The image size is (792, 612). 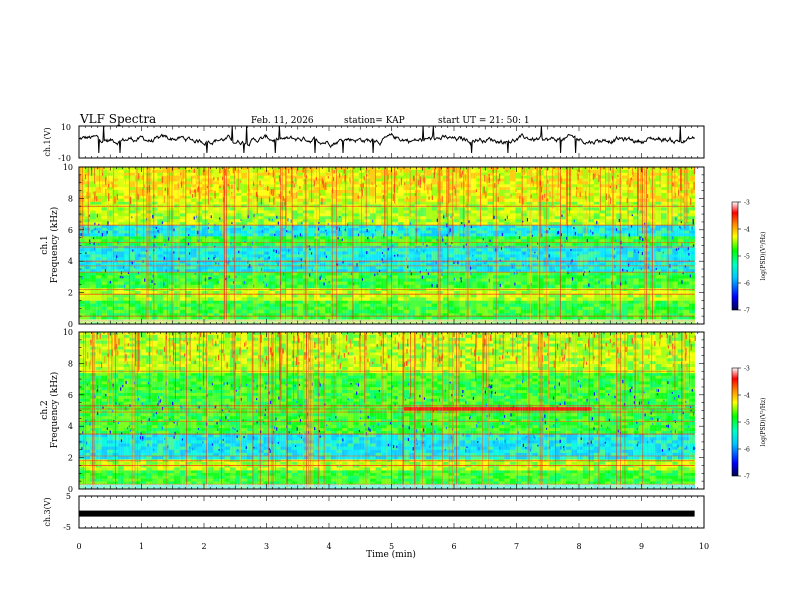 I want to click on station-label: station= KAP, so click(x=374, y=121).